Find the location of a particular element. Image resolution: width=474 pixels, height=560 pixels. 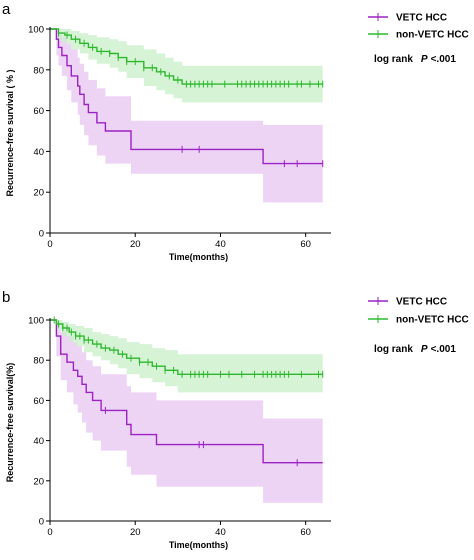

survival-curve-nonvetc is located at coordinates (186, 56).